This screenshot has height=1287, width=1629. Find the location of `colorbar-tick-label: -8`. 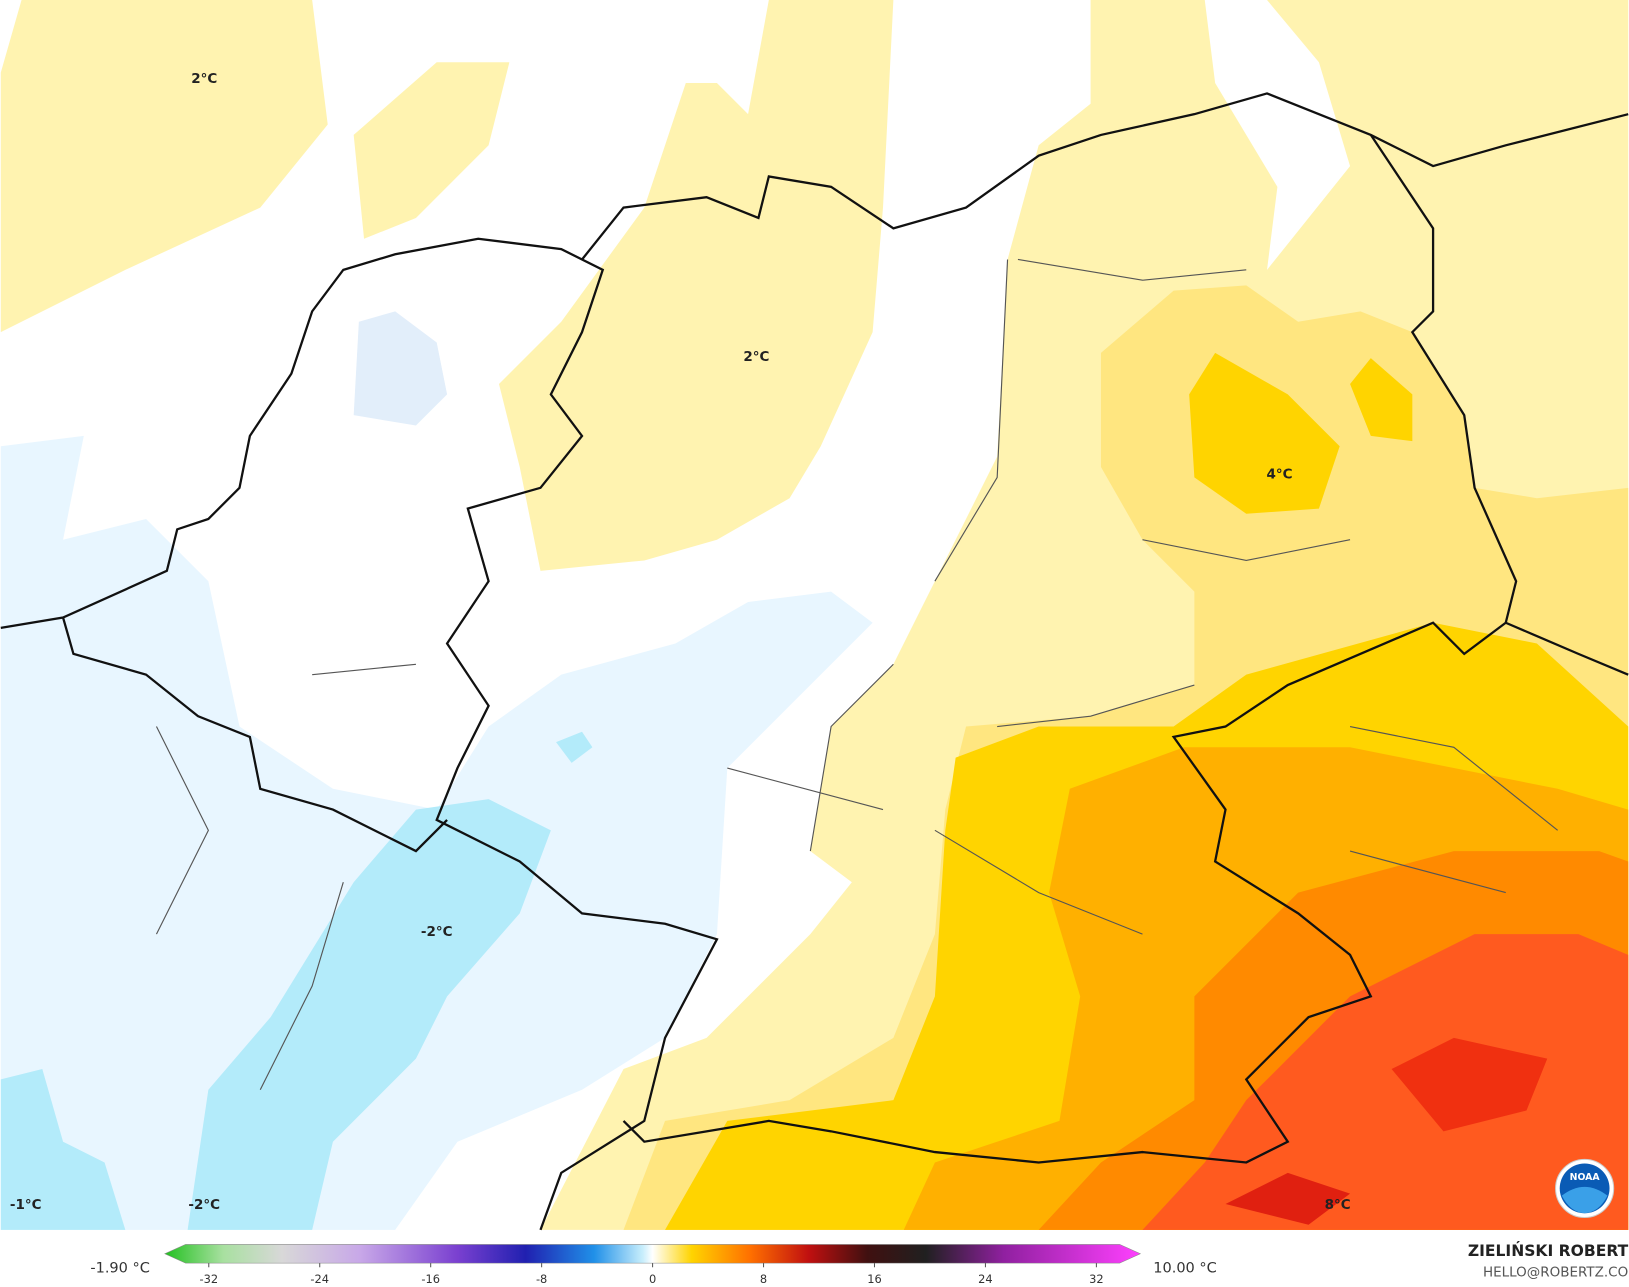

colorbar-tick-label: -8 is located at coordinates (541, 1279).